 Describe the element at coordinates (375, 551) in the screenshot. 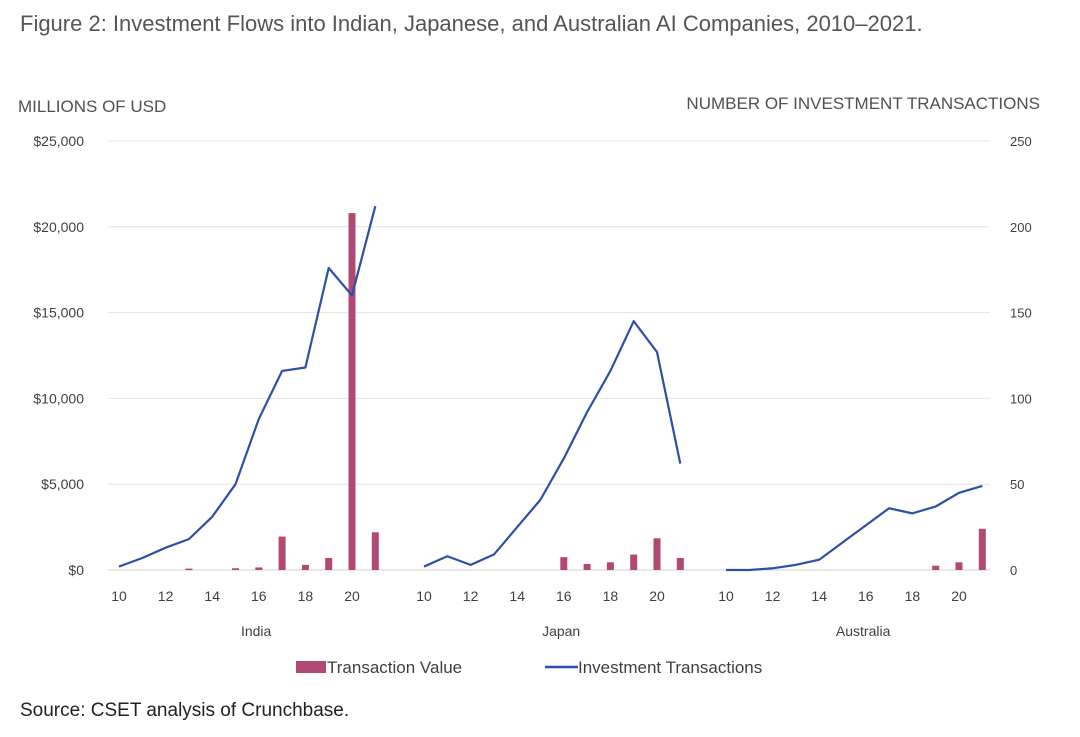

I see `bar-india-2021` at that location.